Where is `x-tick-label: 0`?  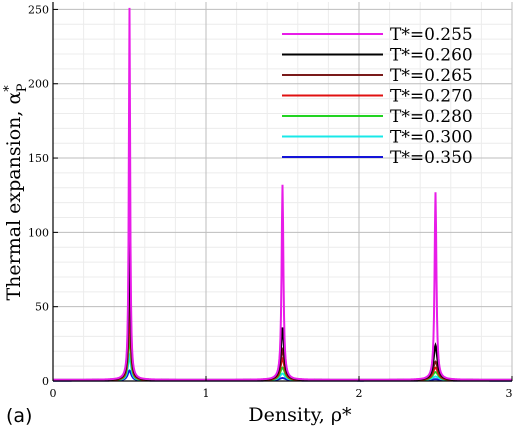 x-tick-label: 0 is located at coordinates (53, 393).